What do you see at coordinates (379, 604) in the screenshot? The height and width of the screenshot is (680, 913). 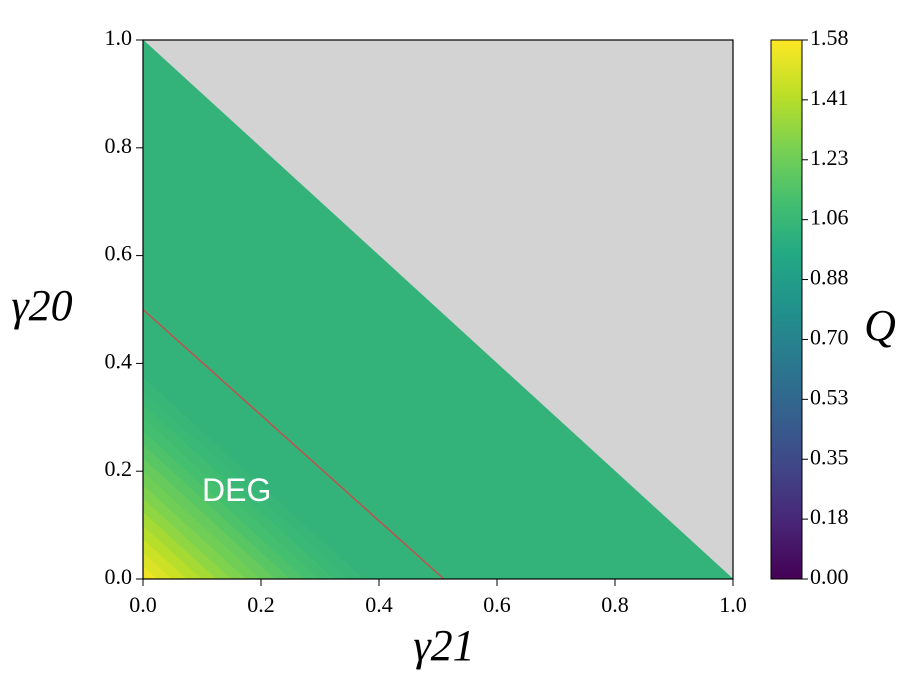 I see `x-tick-label: 0.4` at bounding box center [379, 604].